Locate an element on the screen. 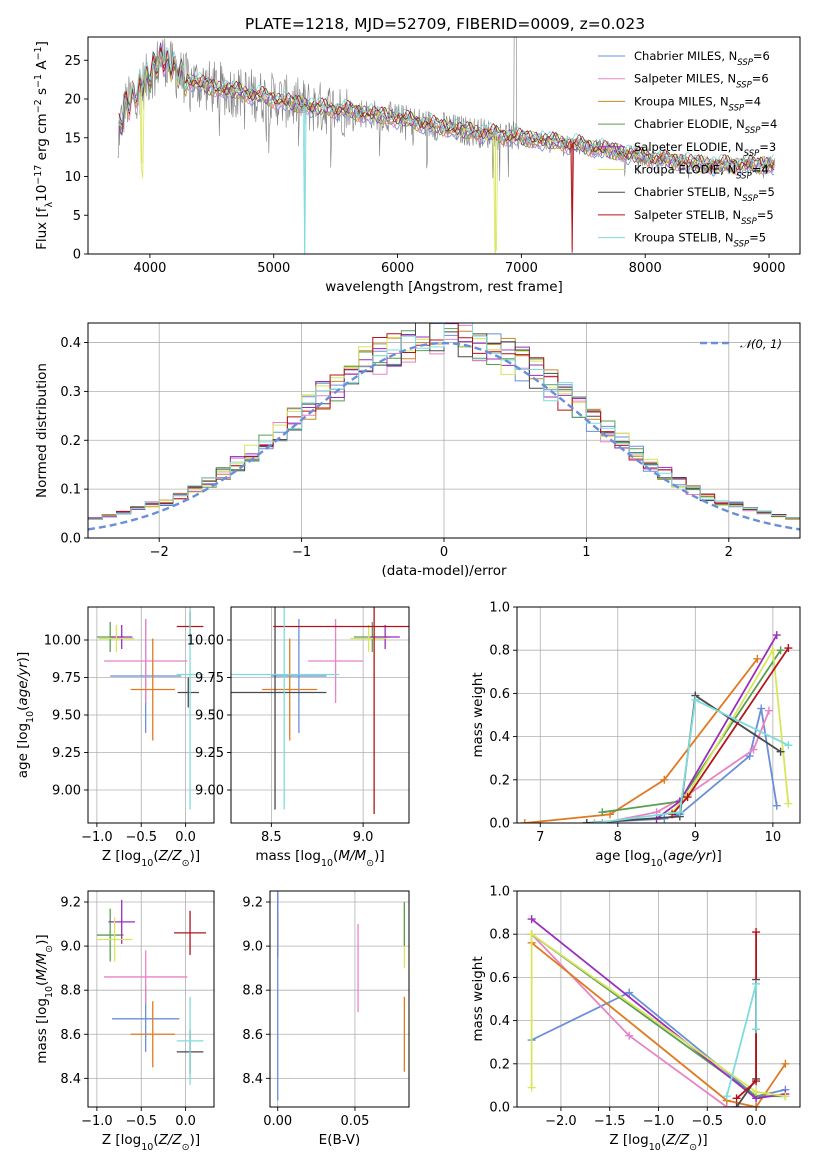 The width and height of the screenshot is (819, 1170). y-axis-label: Normed distribution is located at coordinates (42, 430).